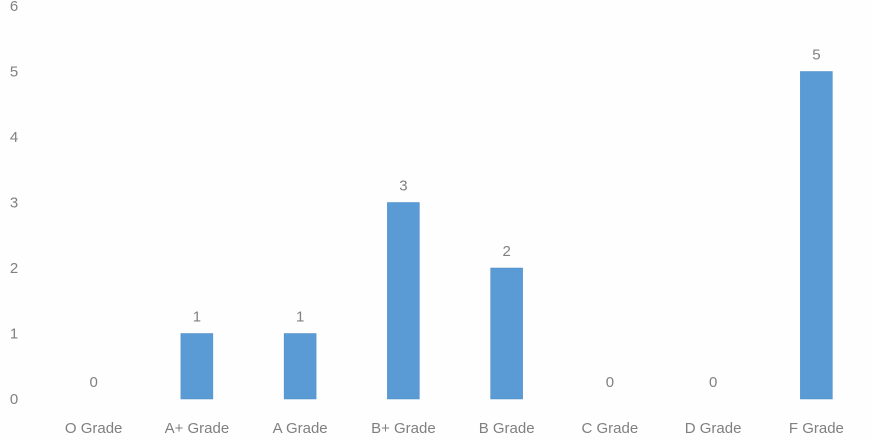 Image resolution: width=873 pixels, height=446 pixels. Describe the element at coordinates (816, 55) in the screenshot. I see `data-label: 5` at that location.